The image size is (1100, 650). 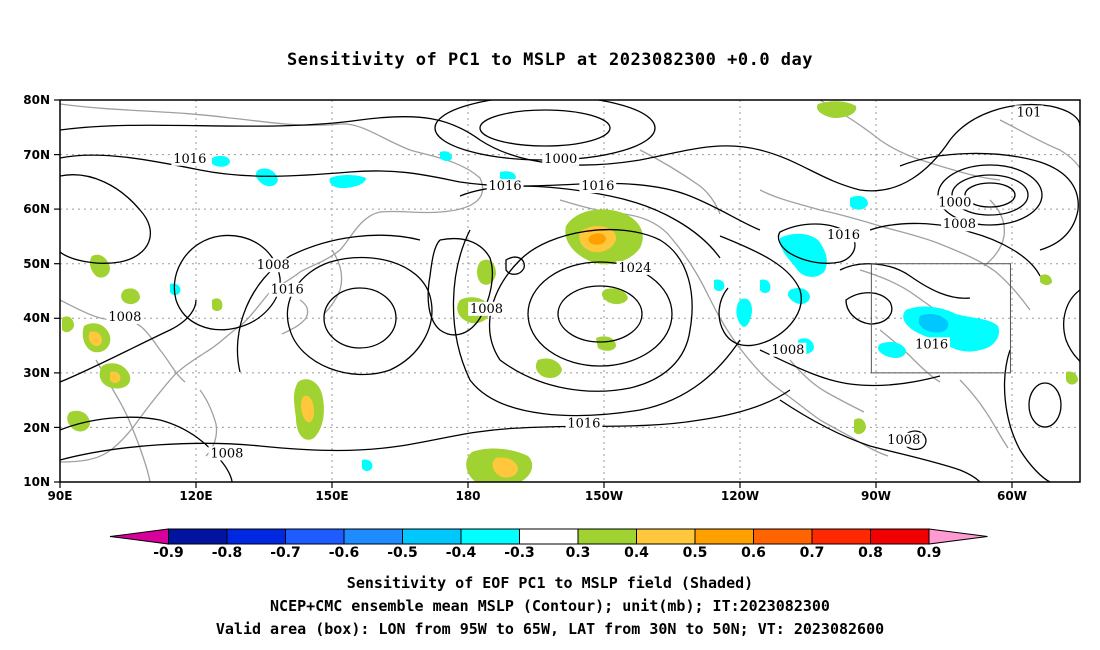 I want to click on latitude-labels: 80N 70N 60N 50N 40N 30N 20N 10N, so click(x=36, y=291).